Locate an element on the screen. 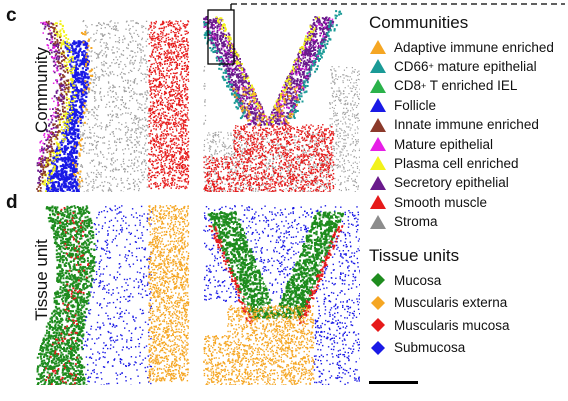 The height and width of the screenshot is (401, 568). legend-item-label: Secretory epithelial is located at coordinates (451, 183).